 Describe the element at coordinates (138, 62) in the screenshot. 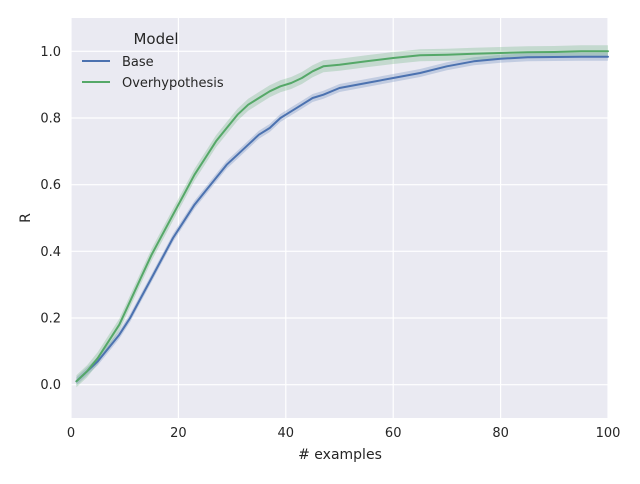

I see `legend-label-base: Base` at that location.